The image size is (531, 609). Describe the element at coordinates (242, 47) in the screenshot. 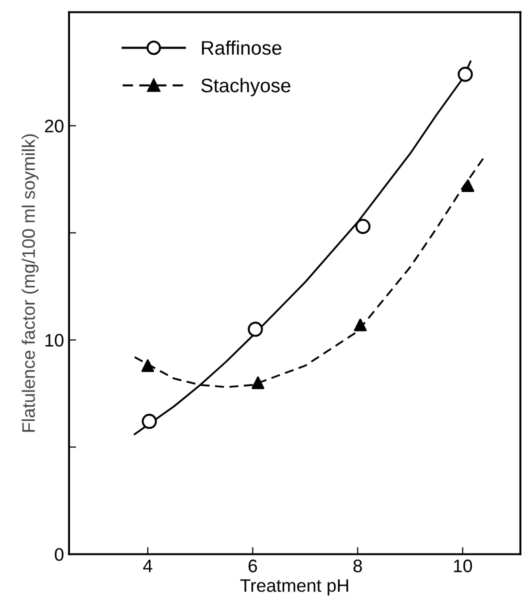

I see `legend-label: Raffinose` at that location.